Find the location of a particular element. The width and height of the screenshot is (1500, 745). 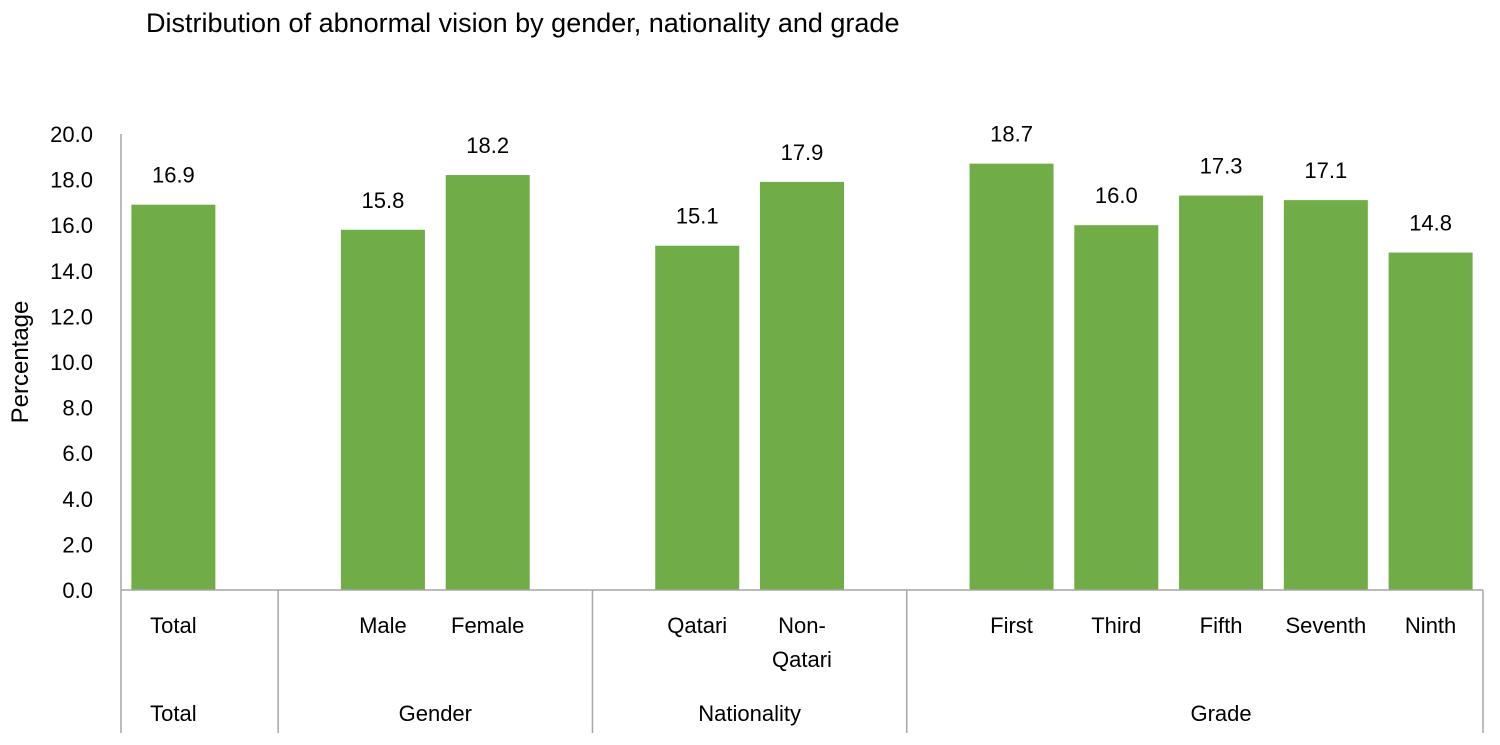

y-tick-label: 8.0 is located at coordinates (77, 408).